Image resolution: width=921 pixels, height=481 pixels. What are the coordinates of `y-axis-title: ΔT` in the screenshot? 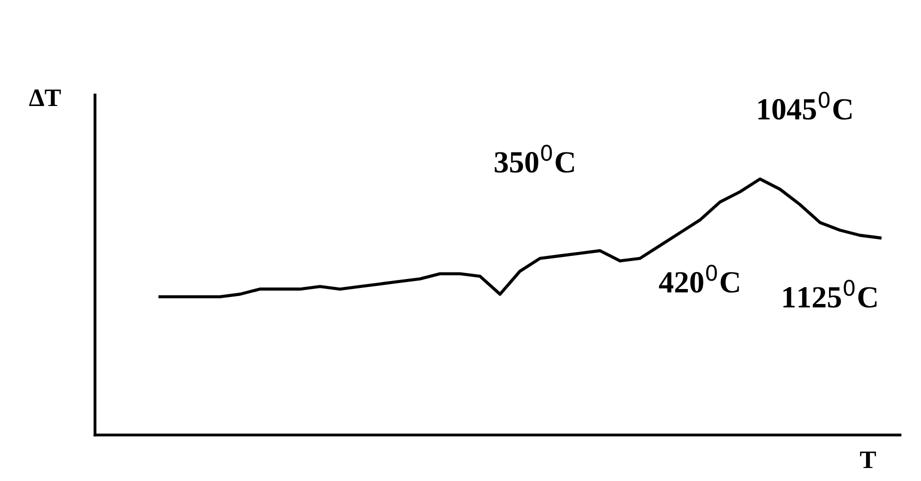 It's located at (45, 98).